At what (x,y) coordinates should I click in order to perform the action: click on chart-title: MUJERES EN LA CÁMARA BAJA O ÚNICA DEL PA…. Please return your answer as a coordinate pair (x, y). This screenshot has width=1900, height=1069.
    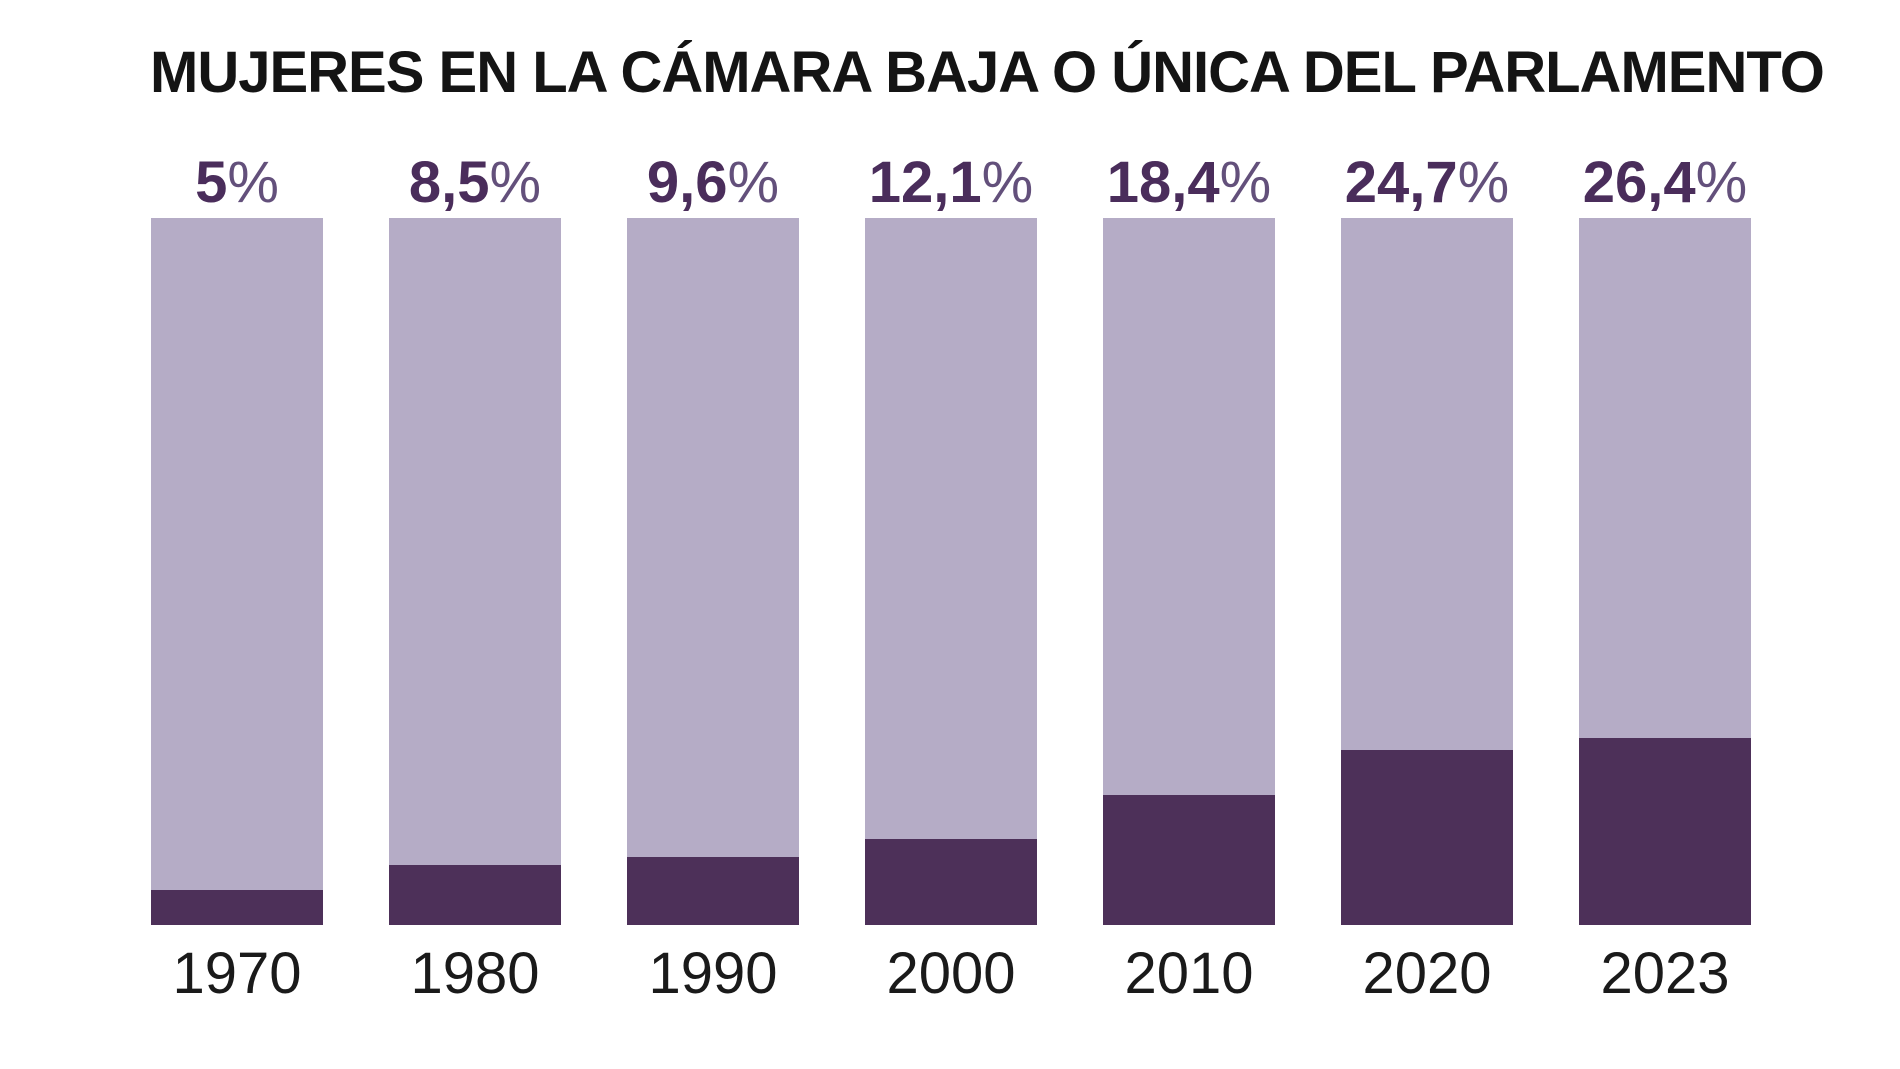
    Looking at the image, I should click on (987, 72).